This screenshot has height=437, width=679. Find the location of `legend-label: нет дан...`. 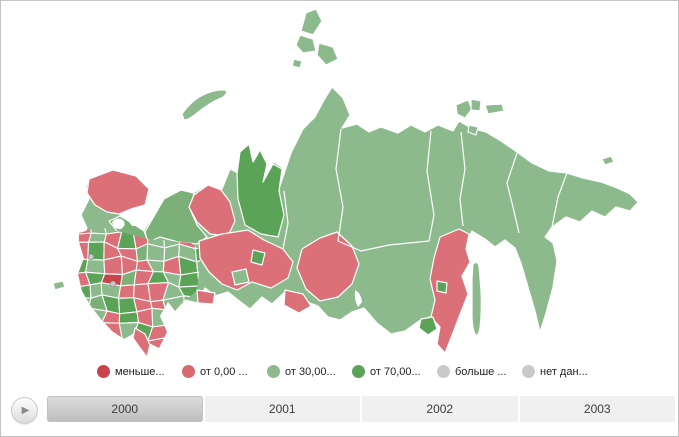

legend-label: нет дан... is located at coordinates (564, 371).